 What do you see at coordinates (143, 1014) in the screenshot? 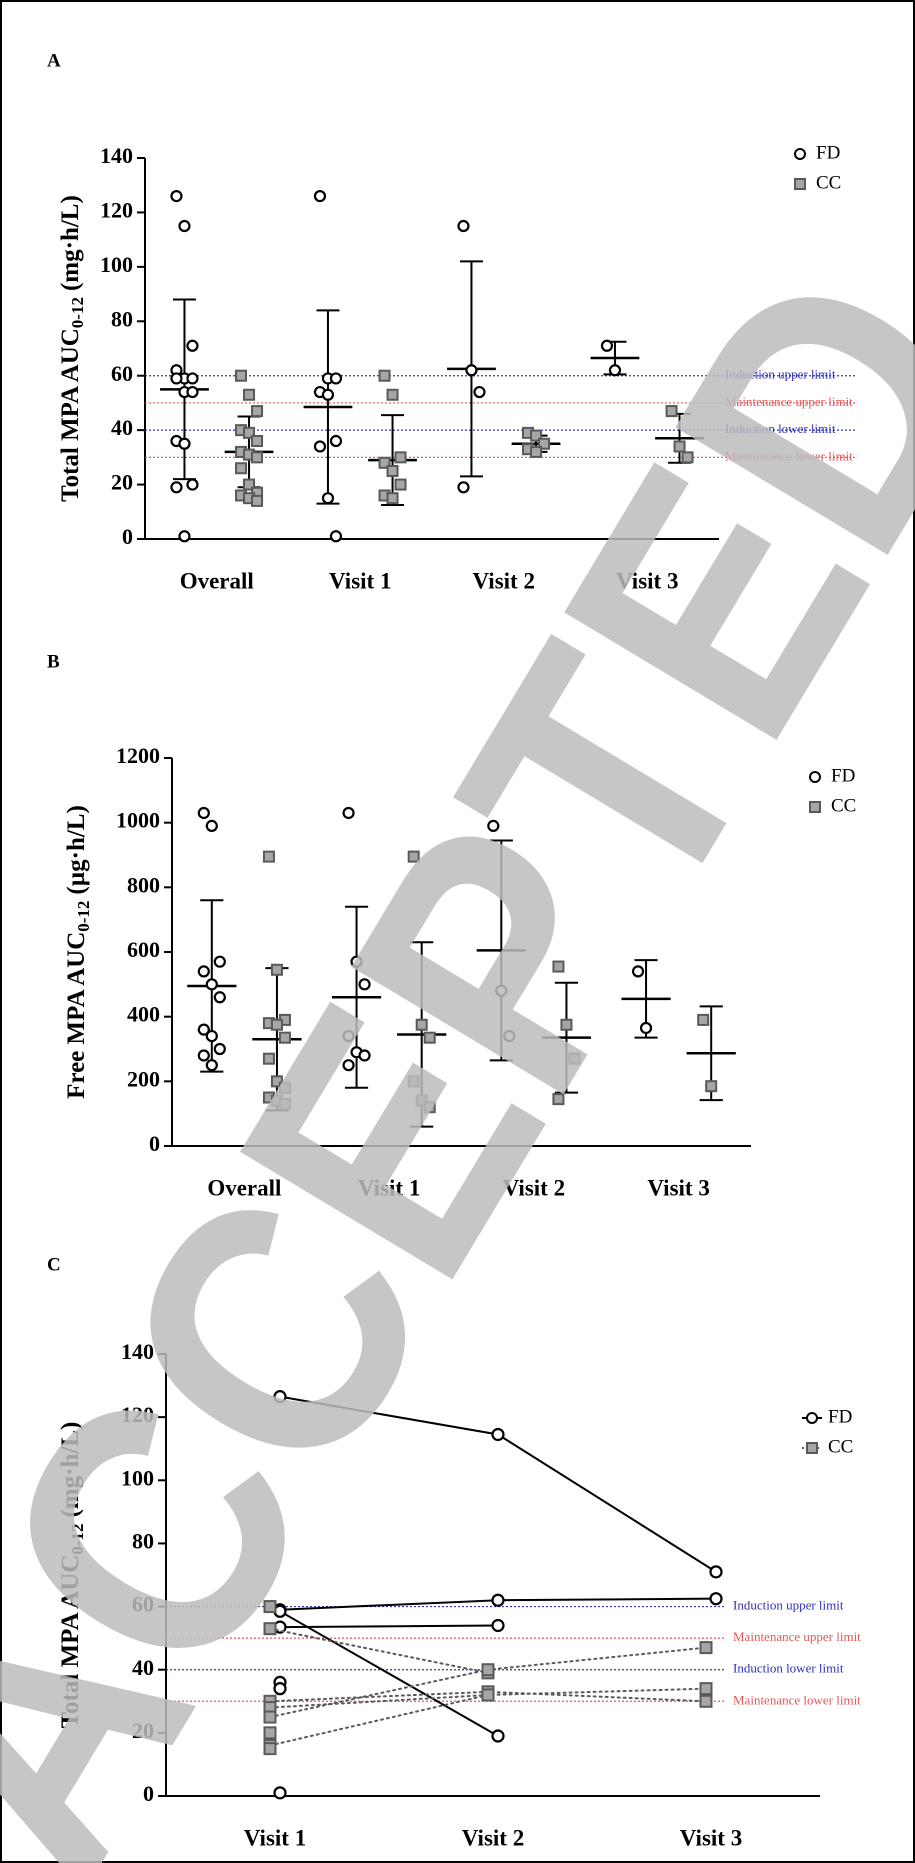
I see `y-tick-label: 400` at bounding box center [143, 1014].